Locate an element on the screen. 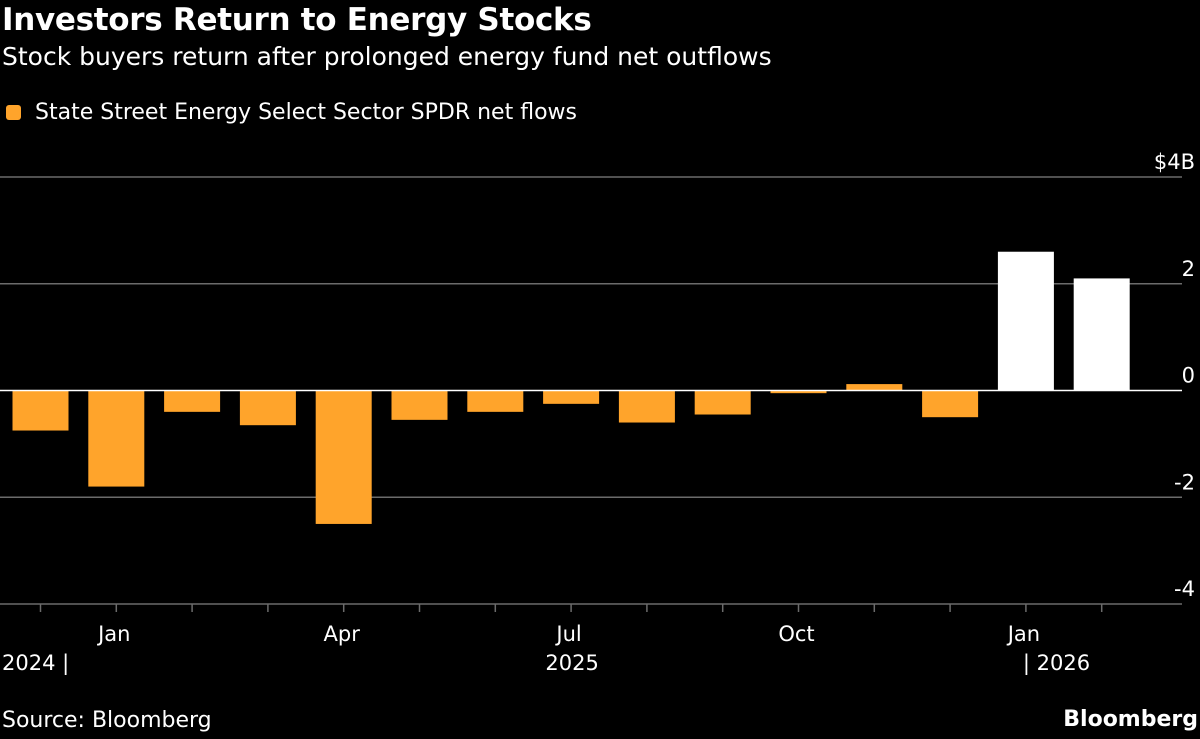  y-tick-label: -2 is located at coordinates (1184, 482).